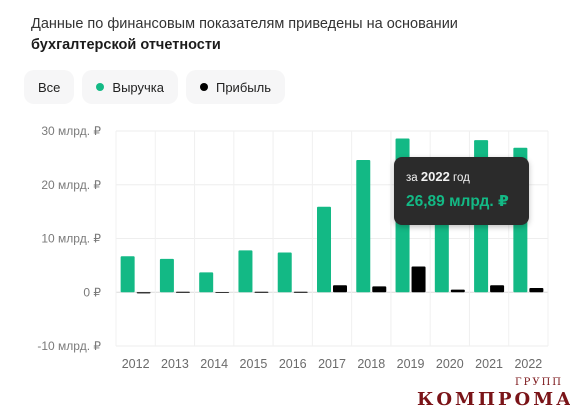 The width and height of the screenshot is (570, 419). I want to click on chart-tooltip: за 2022 год 26,89 млрд. ₽, so click(461, 191).